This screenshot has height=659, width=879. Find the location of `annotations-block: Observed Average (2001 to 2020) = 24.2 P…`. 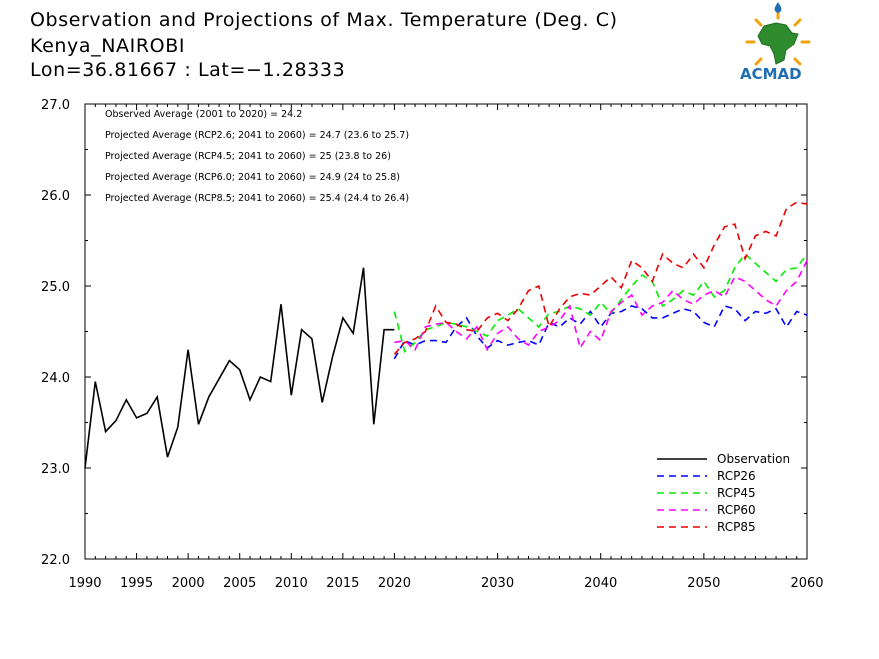

annotations-block: Observed Average (2001 to 2020) = 24.2 P… is located at coordinates (257, 156).